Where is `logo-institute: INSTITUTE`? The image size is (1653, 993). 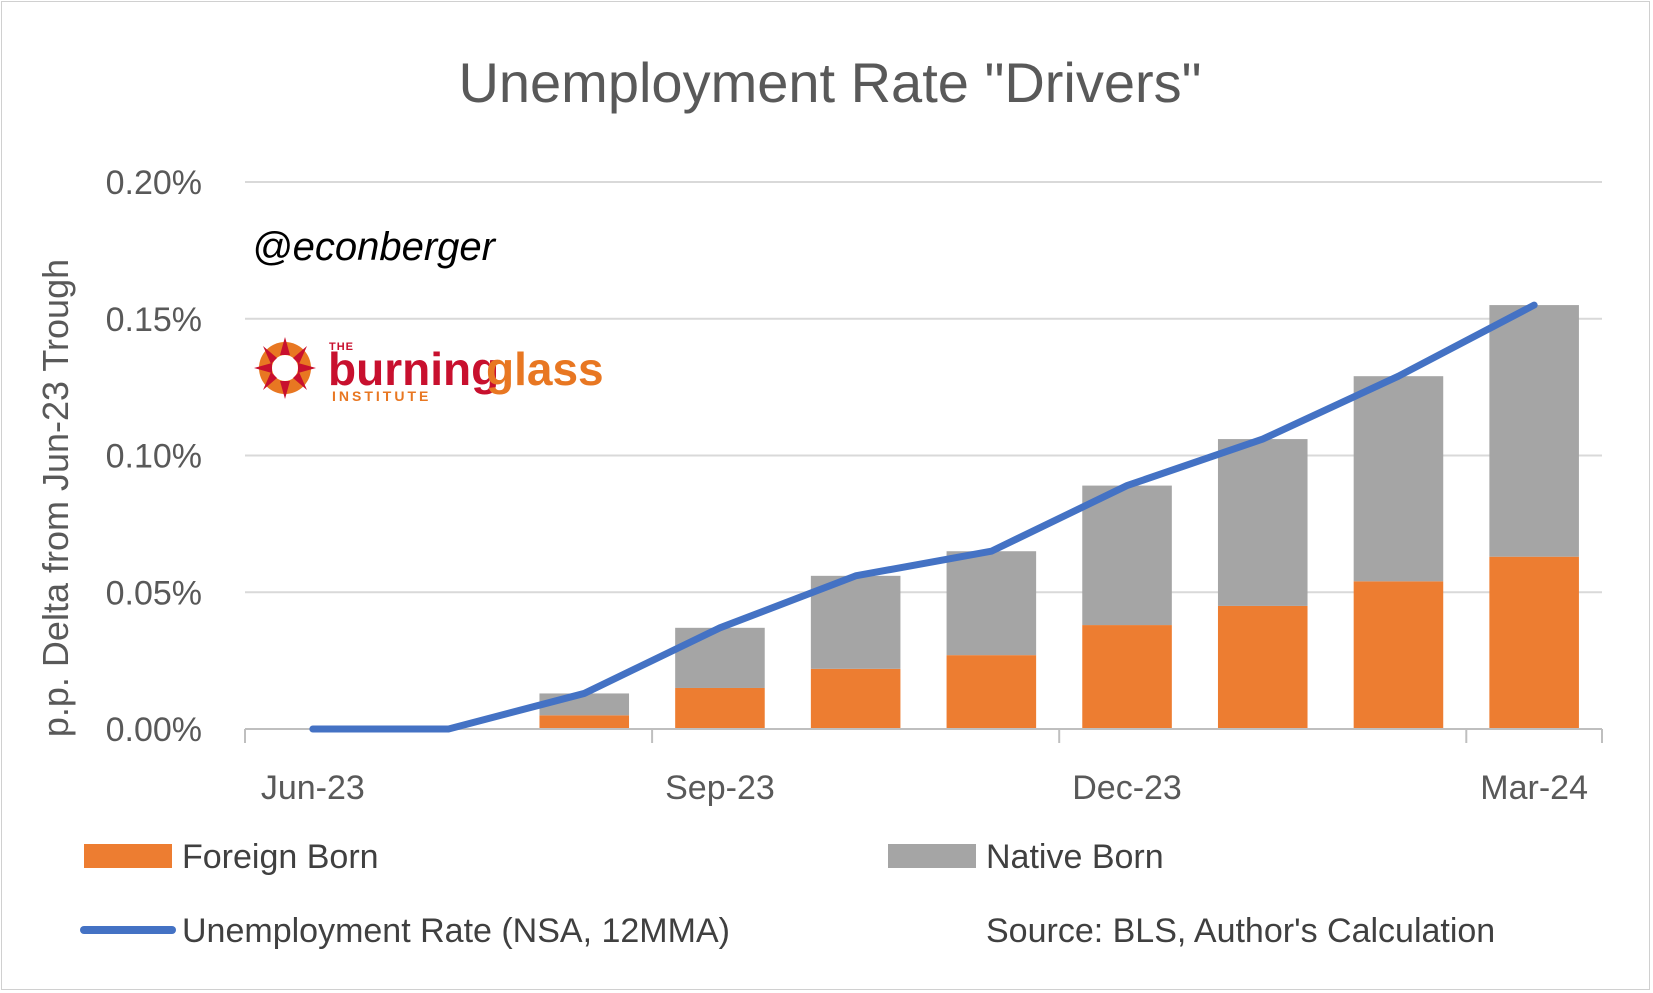 logo-institute: INSTITUTE is located at coordinates (381, 396).